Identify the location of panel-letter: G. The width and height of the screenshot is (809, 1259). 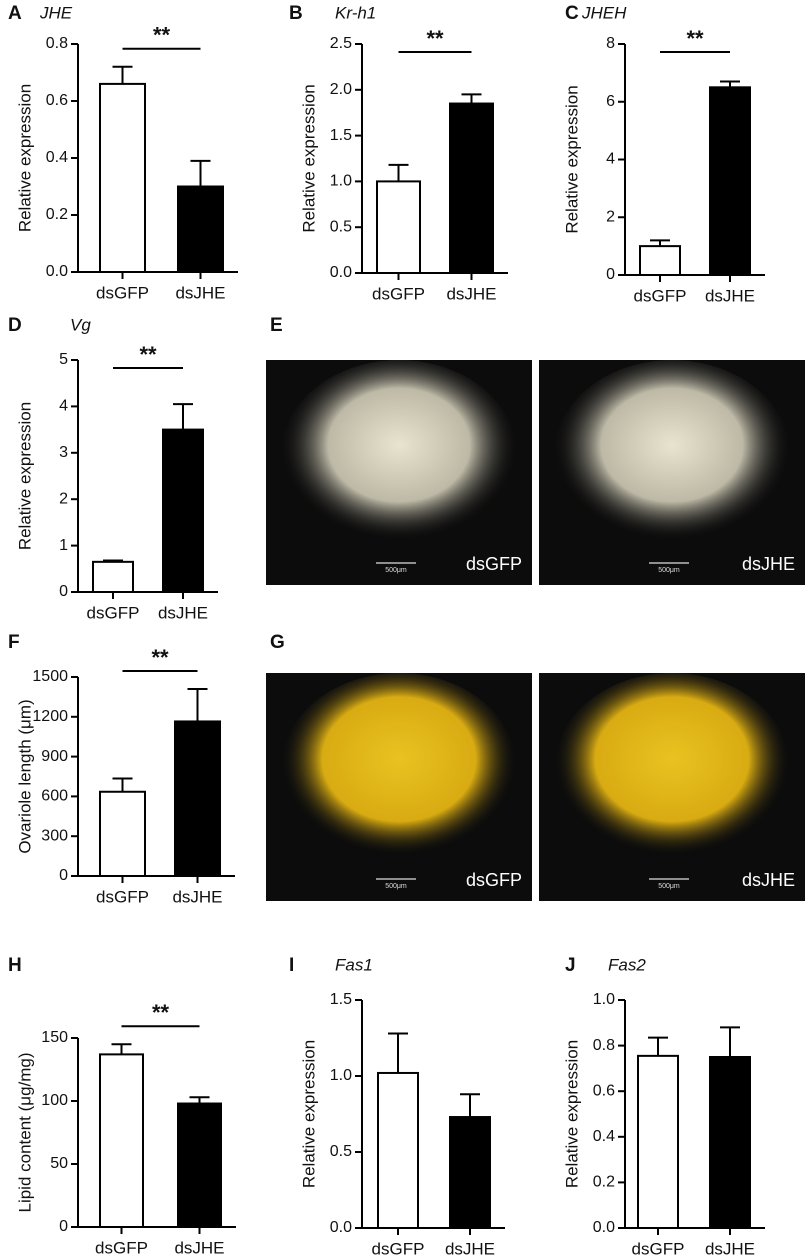
(277, 642).